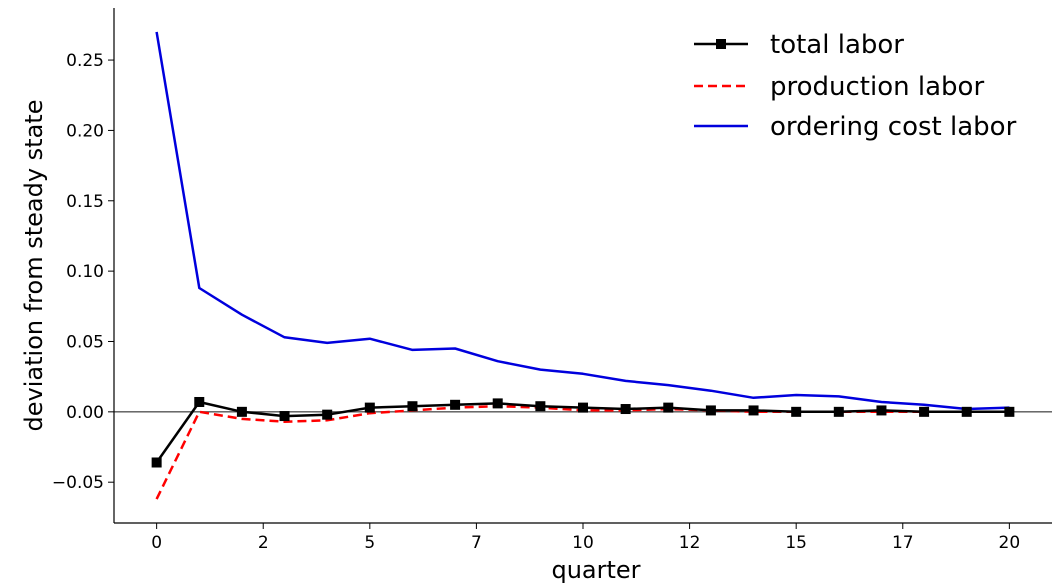  What do you see at coordinates (583, 543) in the screenshot?
I see `x-tick-label: 10` at bounding box center [583, 543].